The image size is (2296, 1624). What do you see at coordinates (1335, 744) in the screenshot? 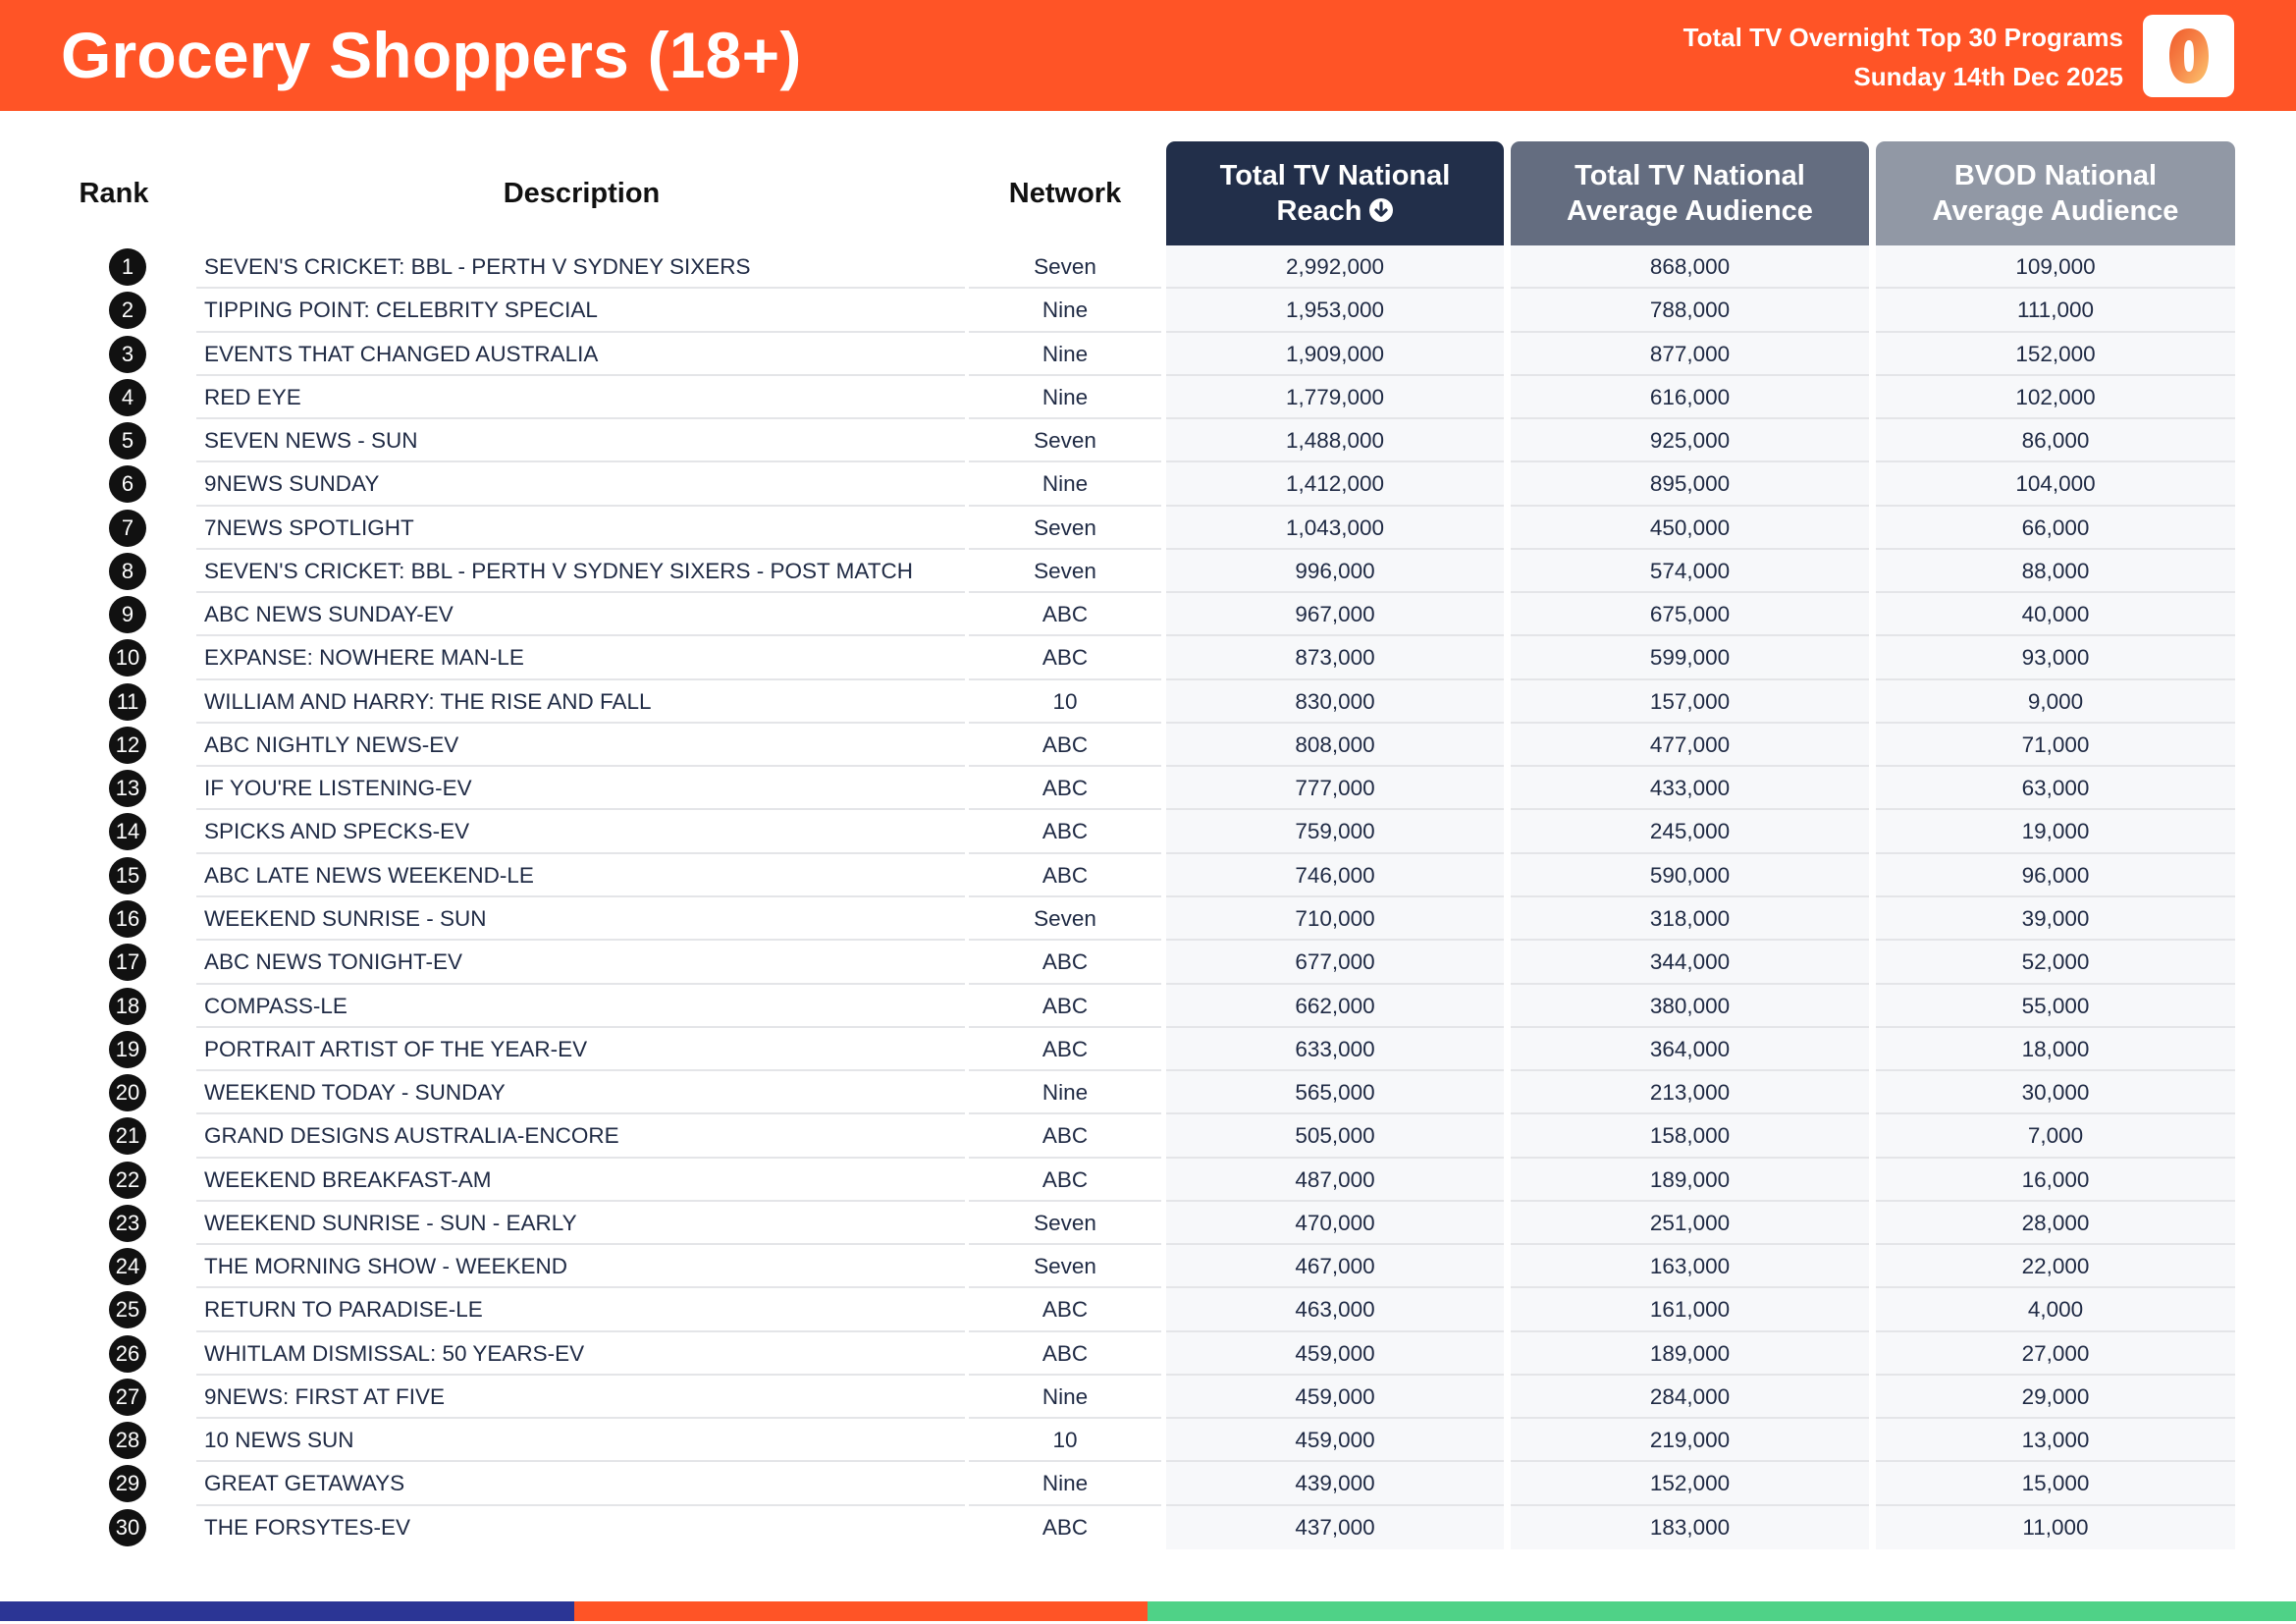
I see `reach-cell: 808,000` at bounding box center [1335, 744].